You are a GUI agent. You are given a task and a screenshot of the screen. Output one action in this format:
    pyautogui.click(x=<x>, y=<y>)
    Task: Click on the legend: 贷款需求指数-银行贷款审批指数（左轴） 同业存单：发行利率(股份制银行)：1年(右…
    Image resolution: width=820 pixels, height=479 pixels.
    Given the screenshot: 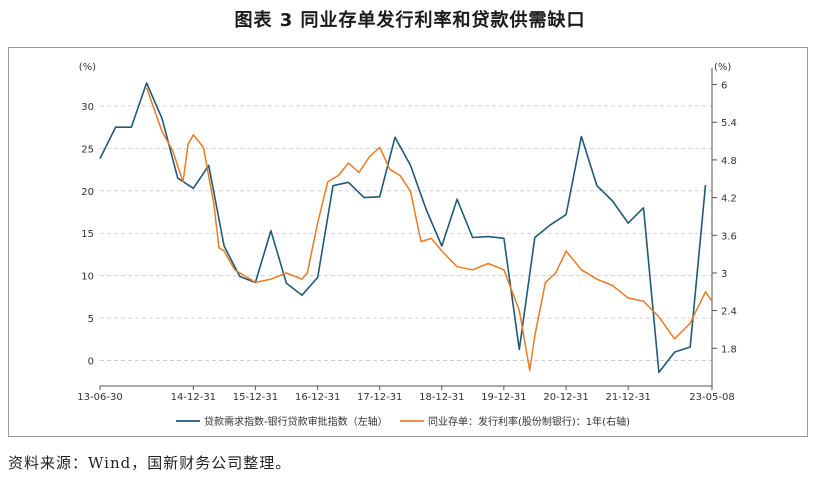 What is the action you would take?
    pyautogui.click(x=403, y=421)
    